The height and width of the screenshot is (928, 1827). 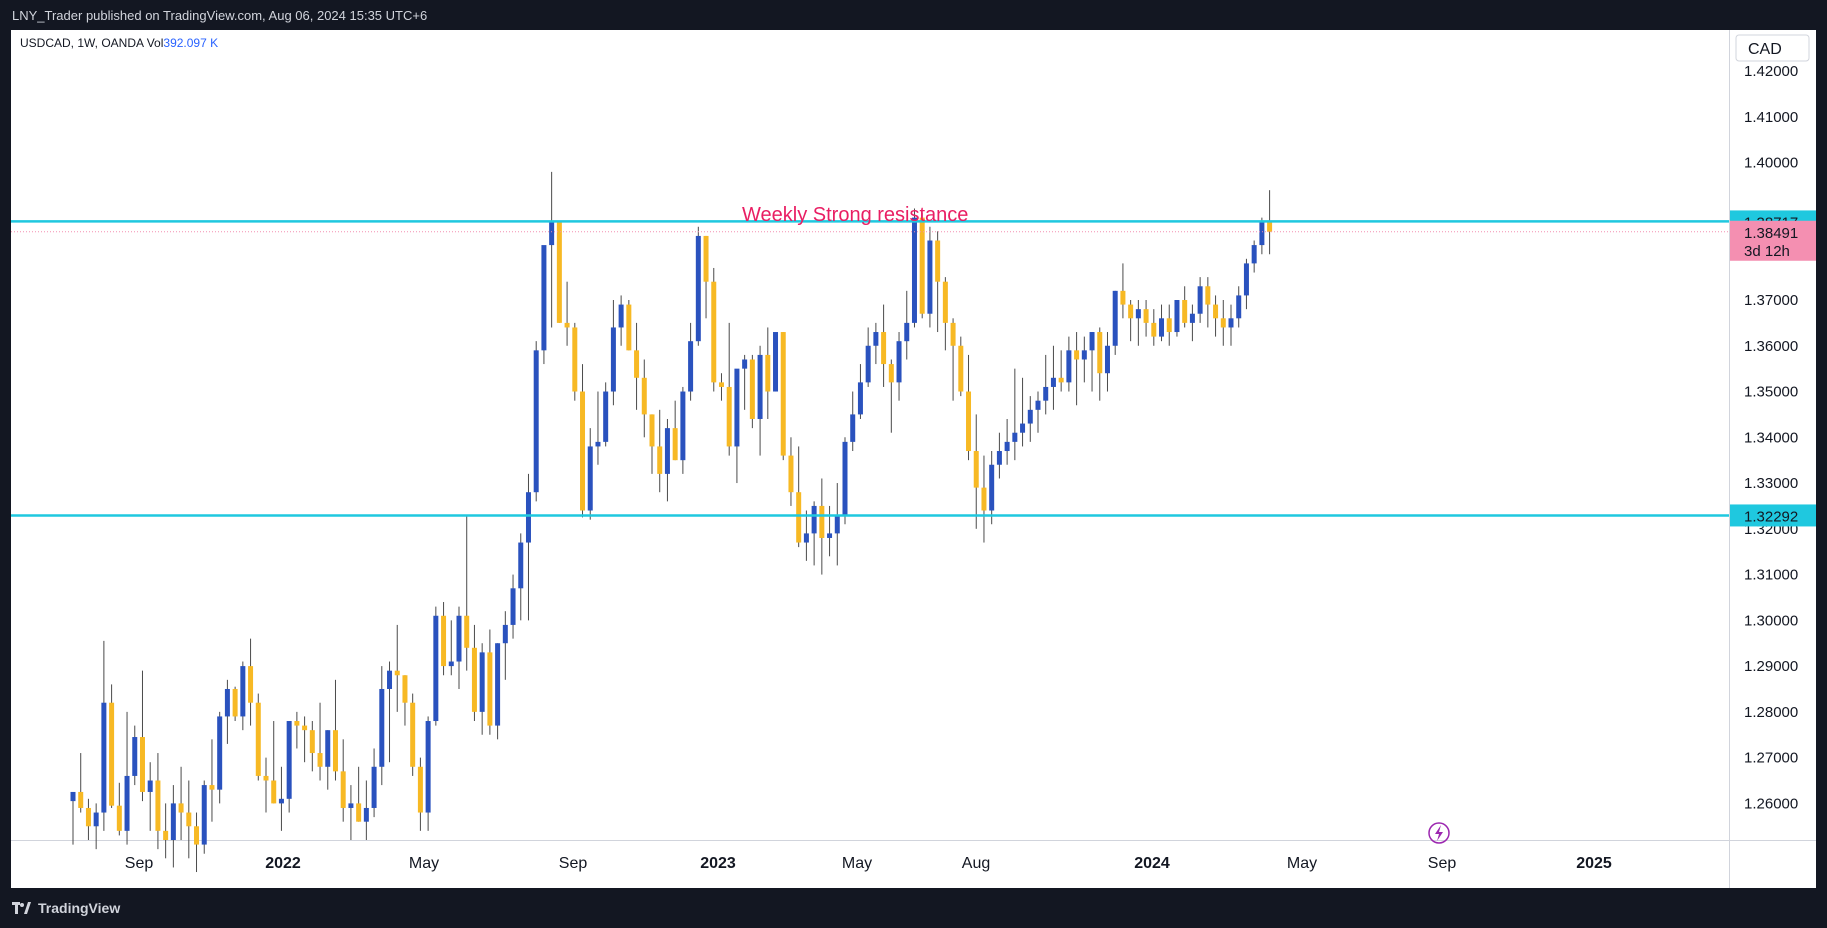 What do you see at coordinates (1771, 233) in the screenshot?
I see `current-price-label: 1.38491` at bounding box center [1771, 233].